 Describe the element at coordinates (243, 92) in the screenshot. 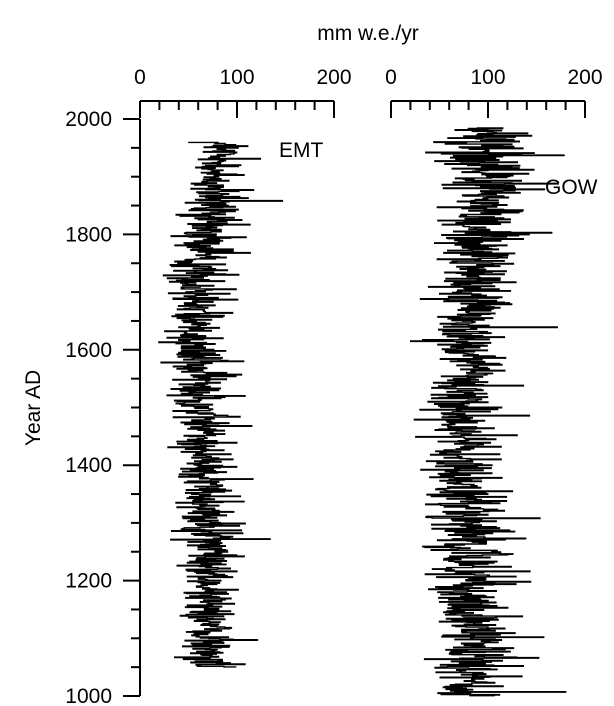

I see `emt-x-axis: 0 100 200` at that location.